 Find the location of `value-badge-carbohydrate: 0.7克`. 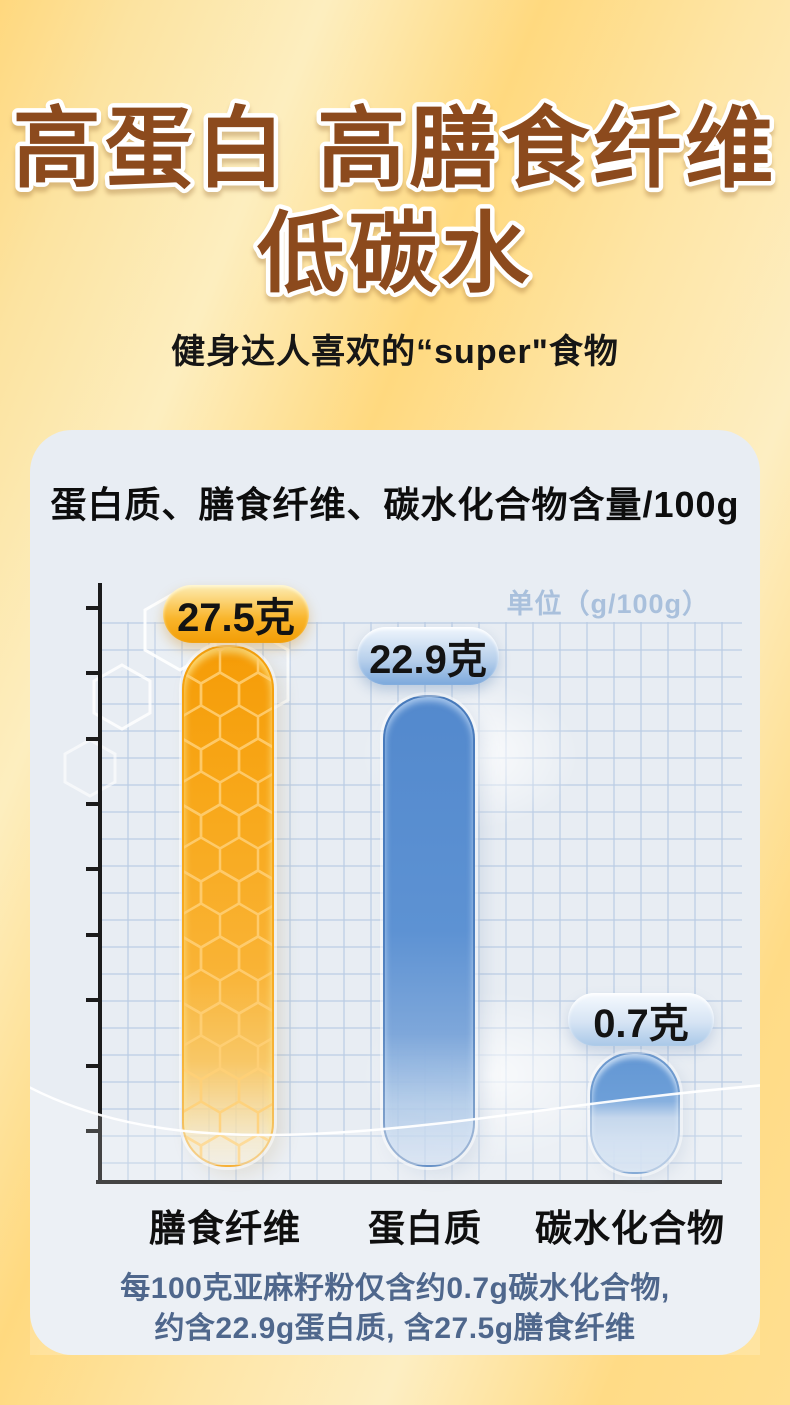

value-badge-carbohydrate: 0.7克 is located at coordinates (641, 1019).